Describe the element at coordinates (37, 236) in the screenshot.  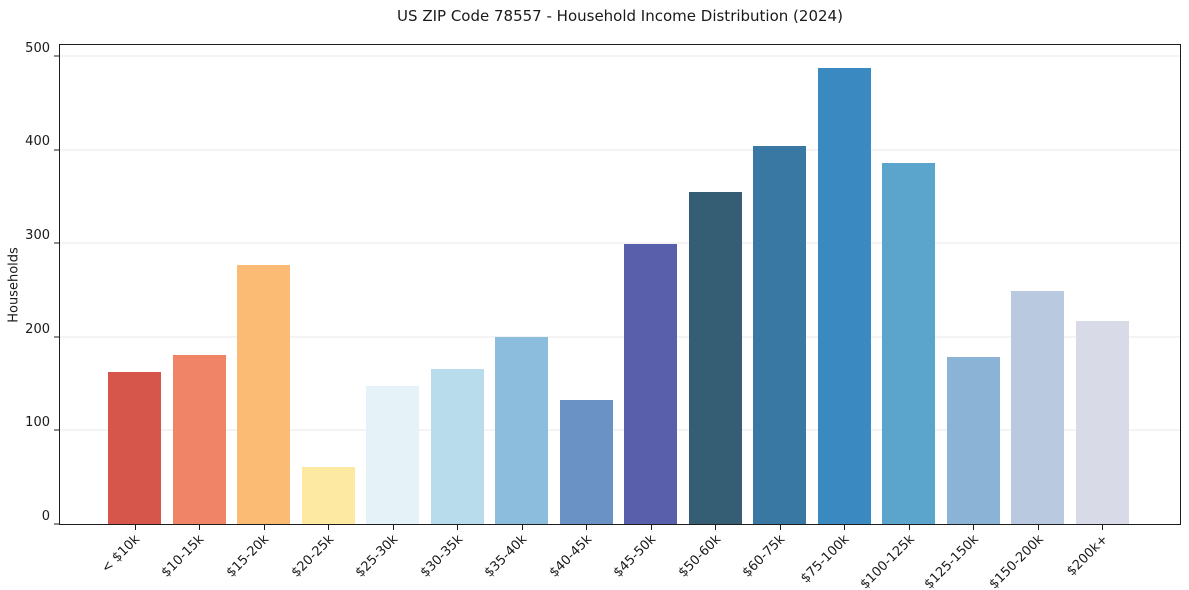
I see `y-tick-label: 300` at that location.